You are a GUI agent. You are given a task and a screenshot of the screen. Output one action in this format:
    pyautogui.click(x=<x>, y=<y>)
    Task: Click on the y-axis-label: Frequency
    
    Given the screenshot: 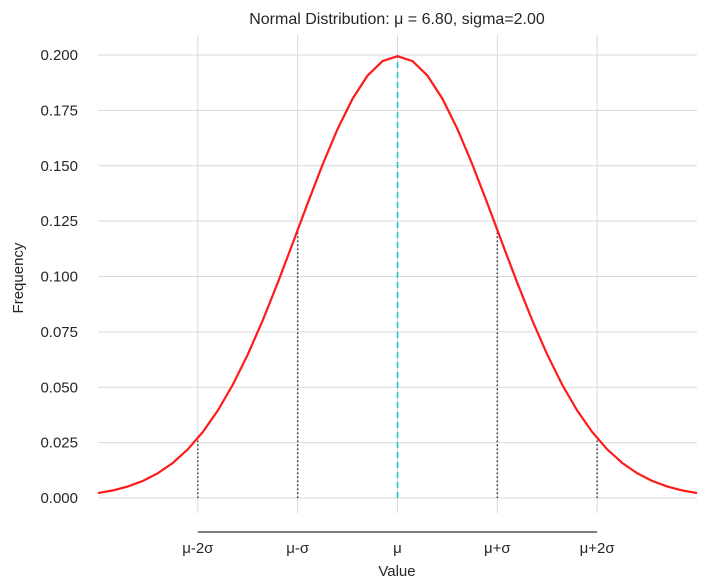 What is the action you would take?
    pyautogui.click(x=18, y=277)
    